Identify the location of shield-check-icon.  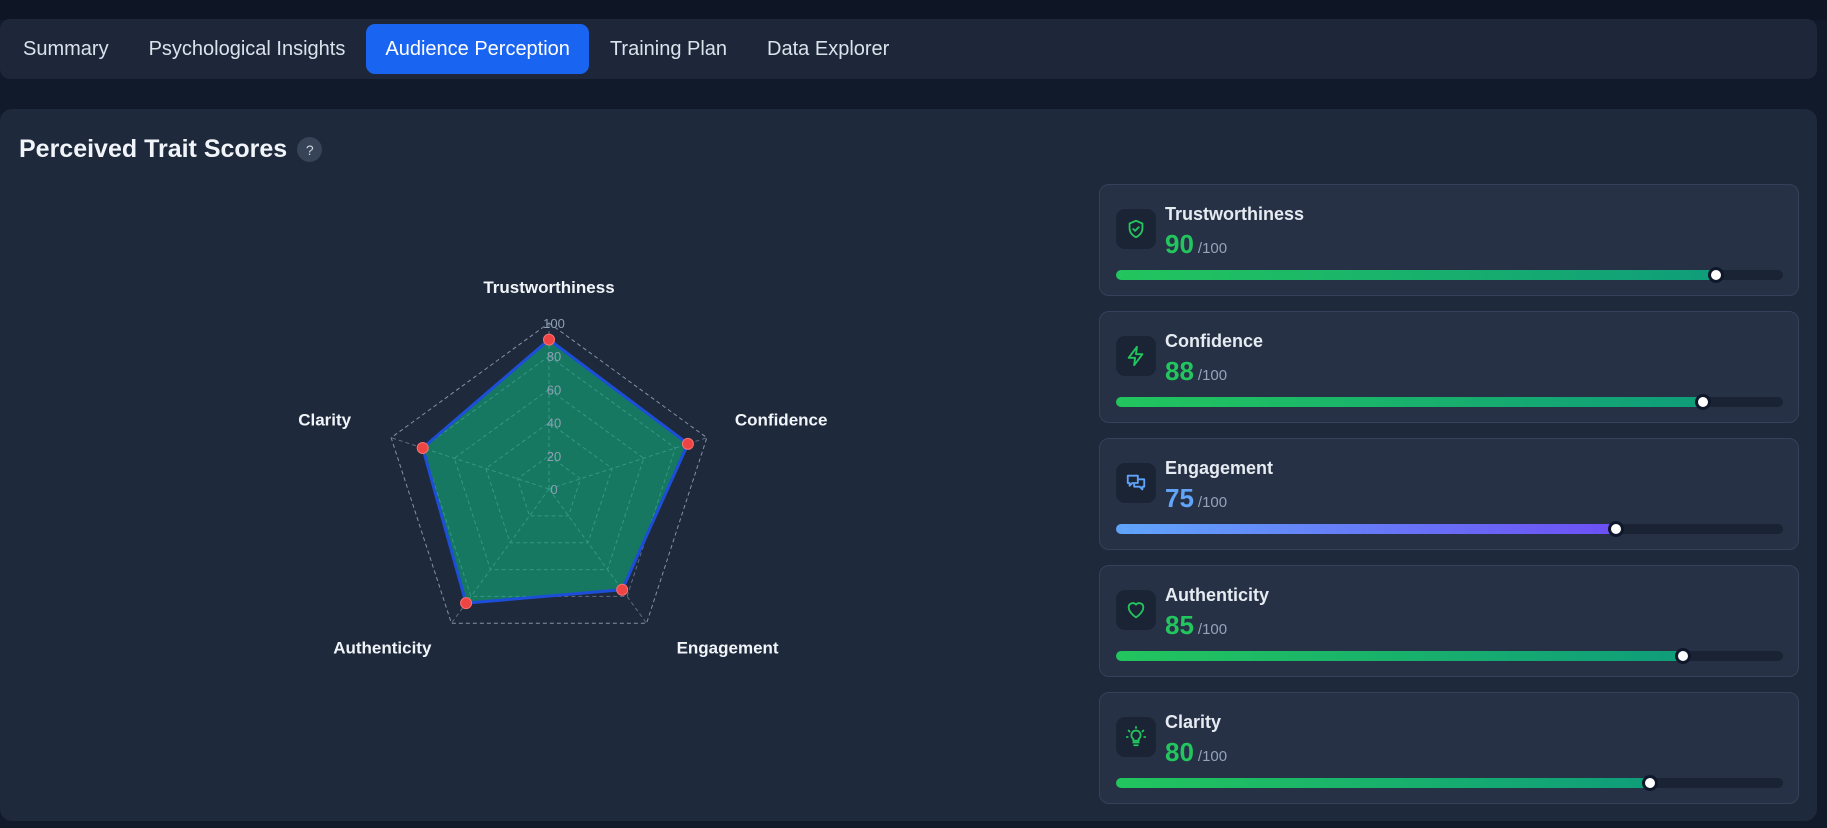
(1136, 229).